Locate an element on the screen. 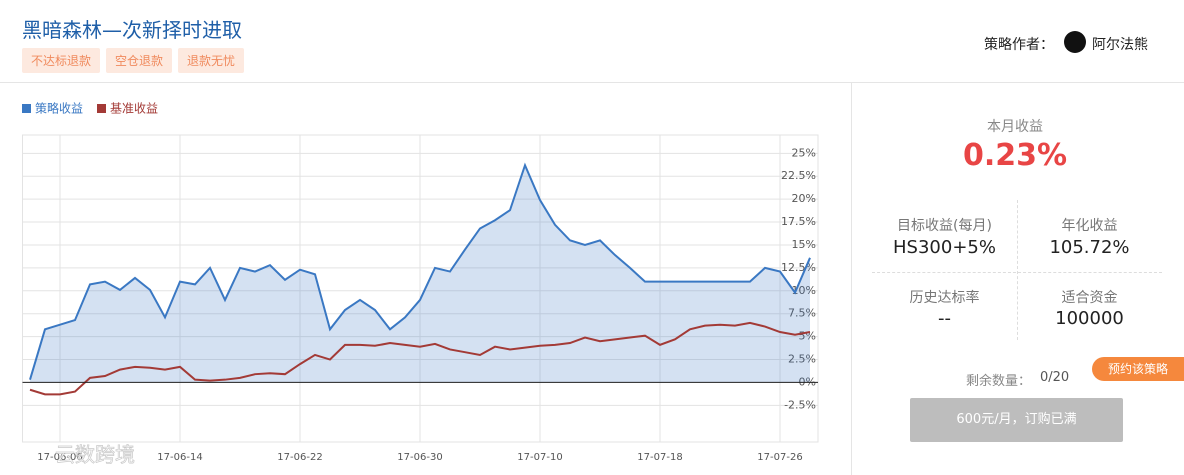  stat-label: 历史达标率 is located at coordinates (944, 298).